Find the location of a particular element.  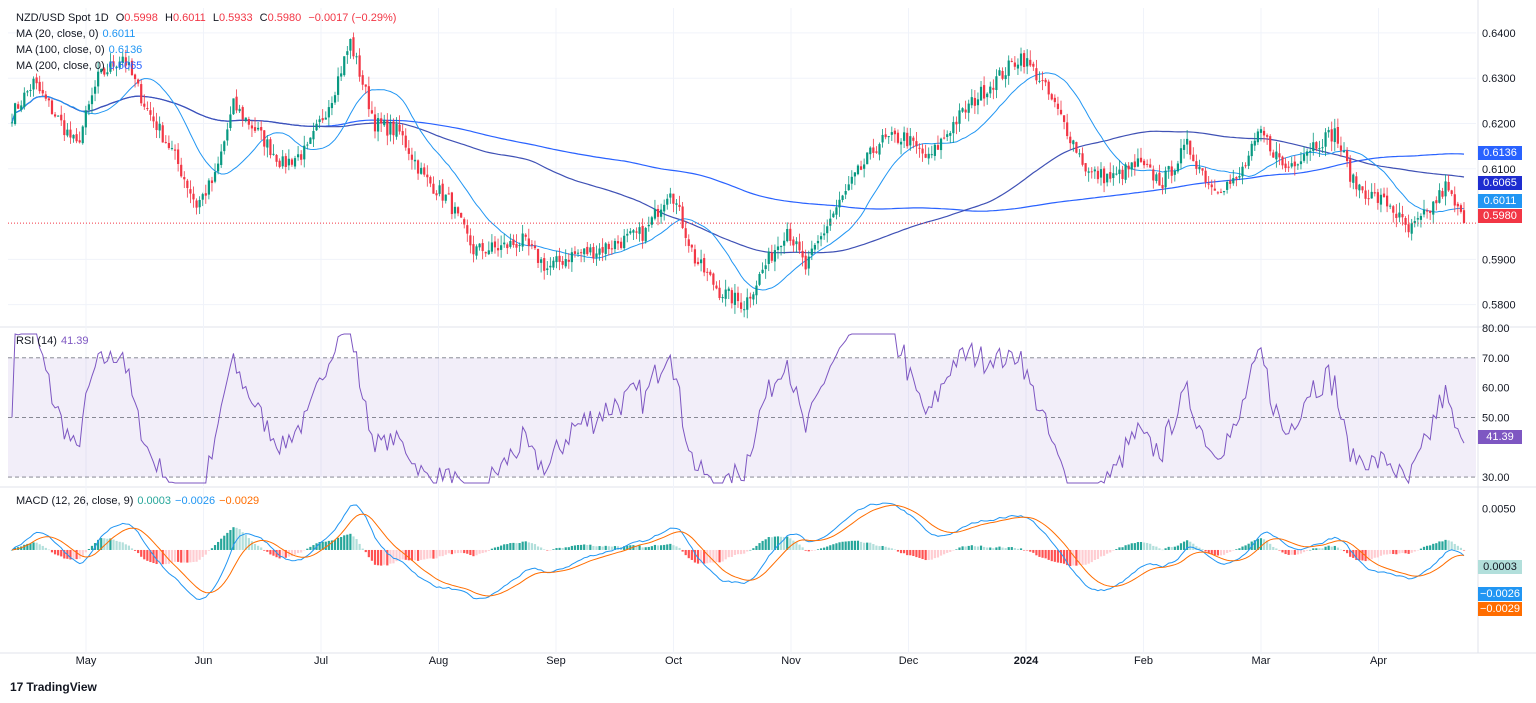

time-tick-label: Oct is located at coordinates (673, 661).